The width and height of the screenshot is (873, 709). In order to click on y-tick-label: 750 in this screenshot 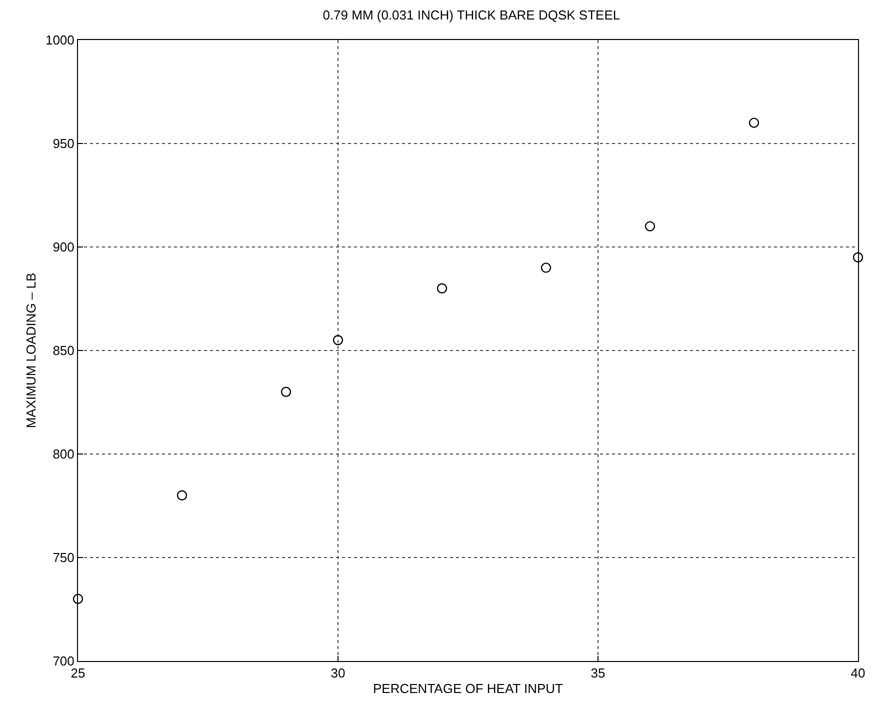, I will do `click(63, 558)`.